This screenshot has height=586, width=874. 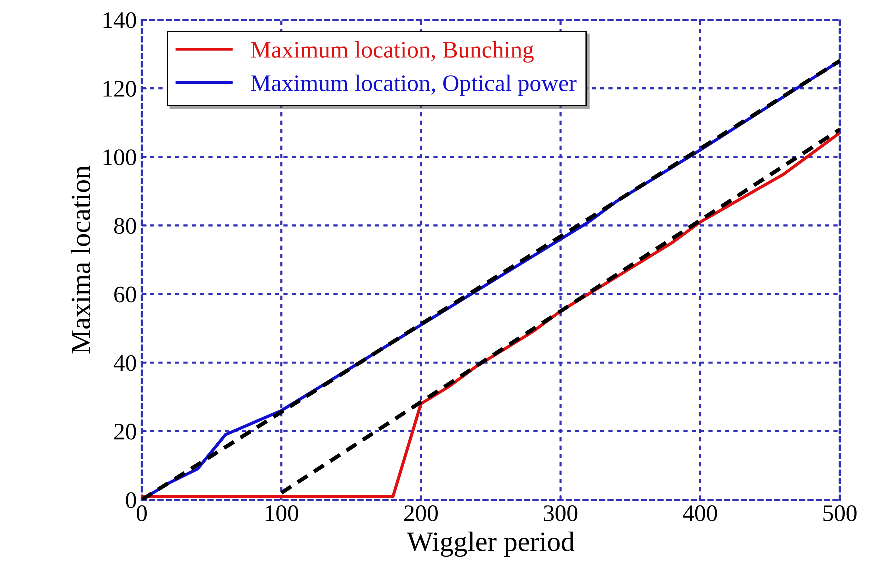 What do you see at coordinates (125, 226) in the screenshot?
I see `y-tick-label: 80` at bounding box center [125, 226].